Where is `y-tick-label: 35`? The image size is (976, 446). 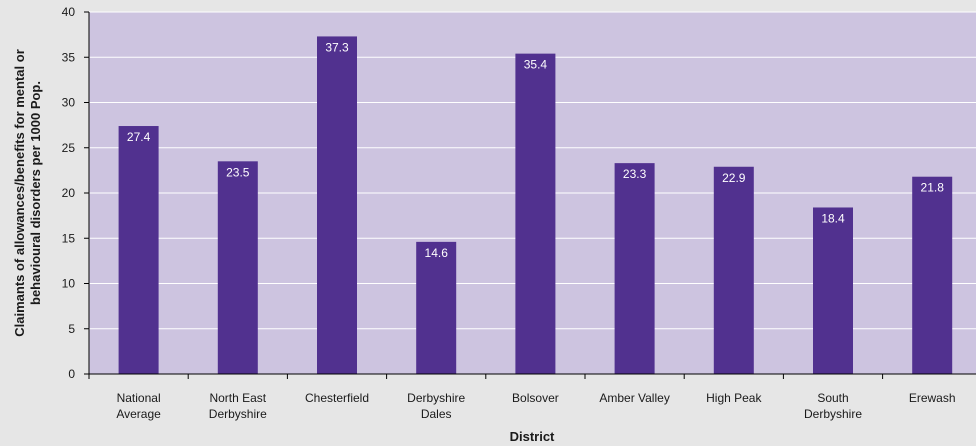 y-tick-label: 35 is located at coordinates (69, 57).